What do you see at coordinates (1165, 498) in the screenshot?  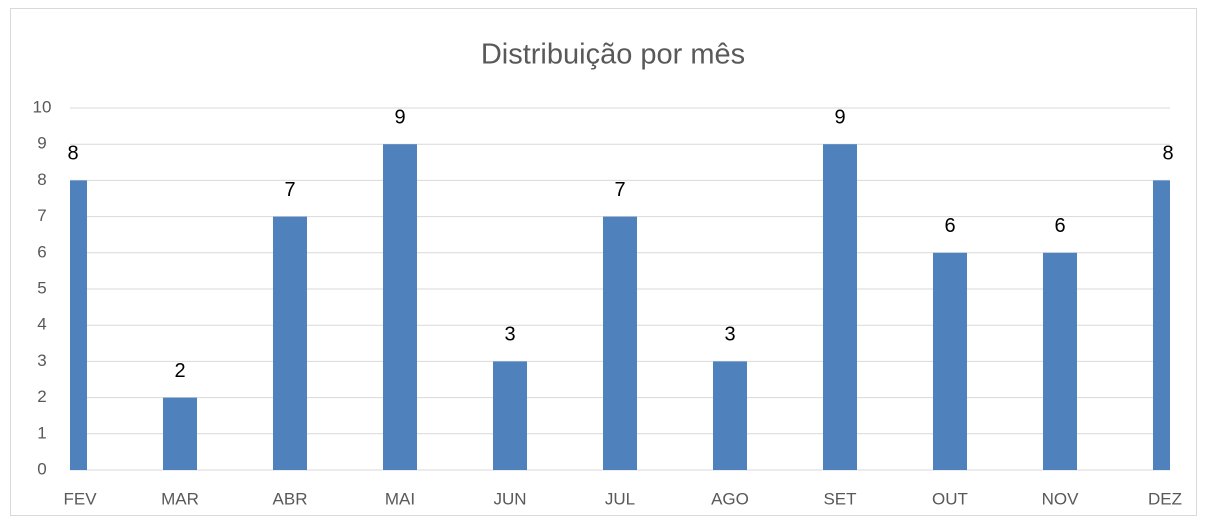 I see `x-tick-label: DEZ` at bounding box center [1165, 498].